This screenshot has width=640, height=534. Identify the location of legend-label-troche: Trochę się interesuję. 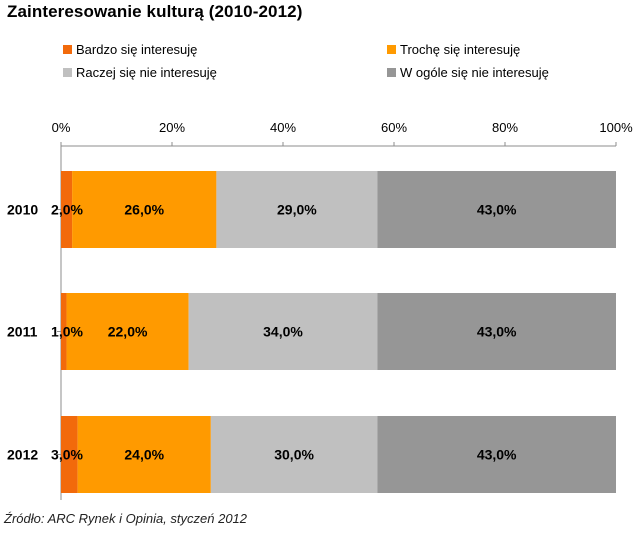
(460, 49).